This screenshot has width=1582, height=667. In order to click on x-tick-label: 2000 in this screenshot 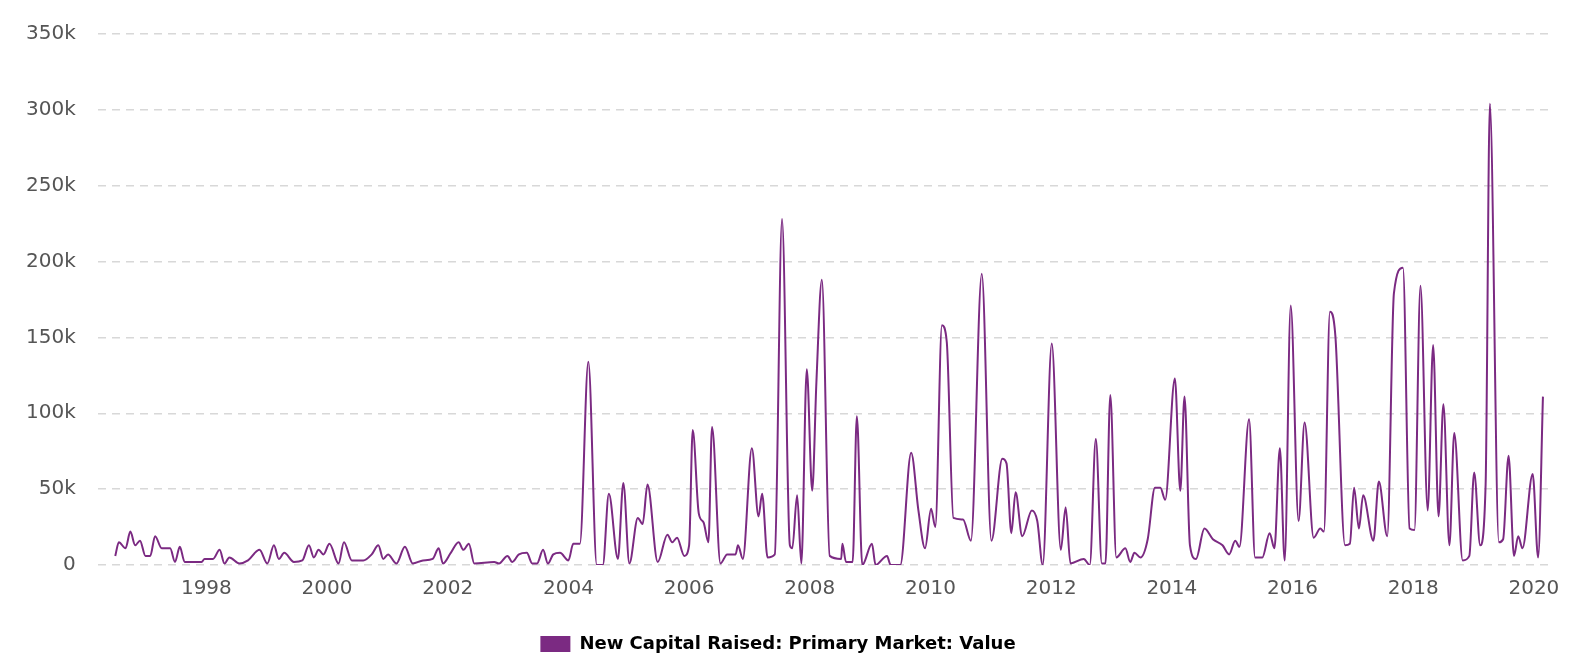, I will do `click(327, 587)`.